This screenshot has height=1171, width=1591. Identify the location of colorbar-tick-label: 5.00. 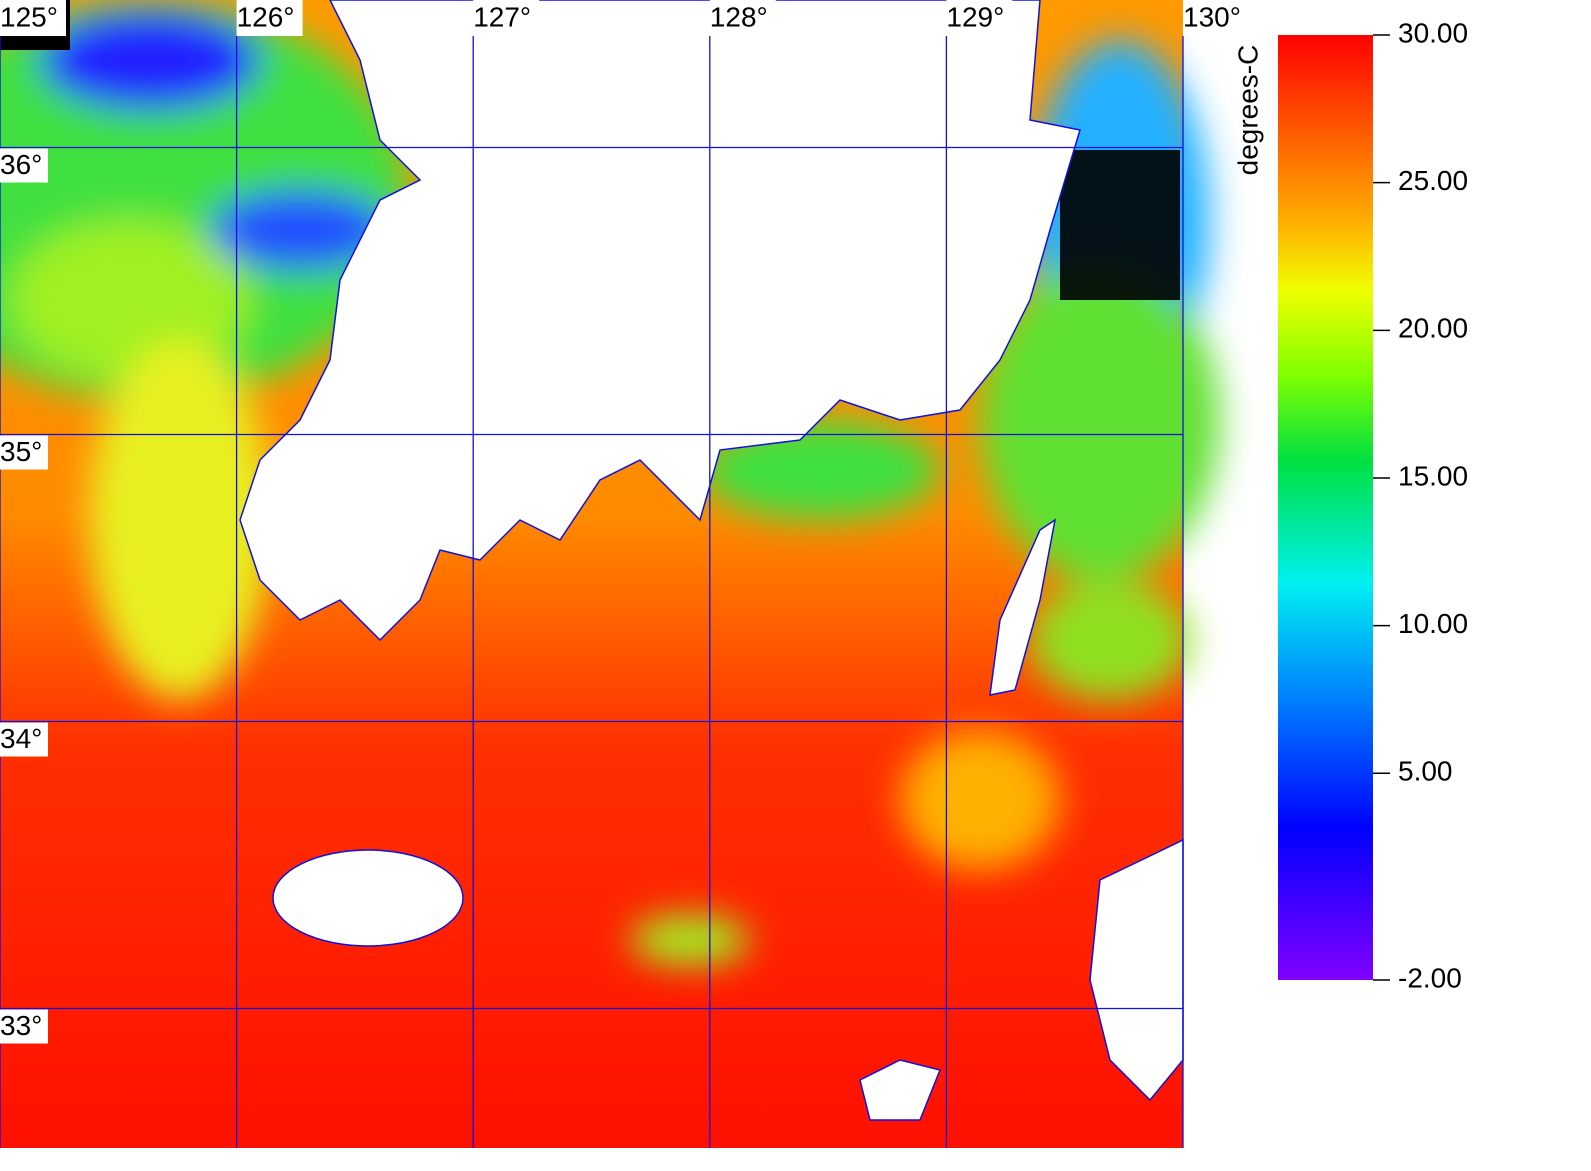
(1425, 771).